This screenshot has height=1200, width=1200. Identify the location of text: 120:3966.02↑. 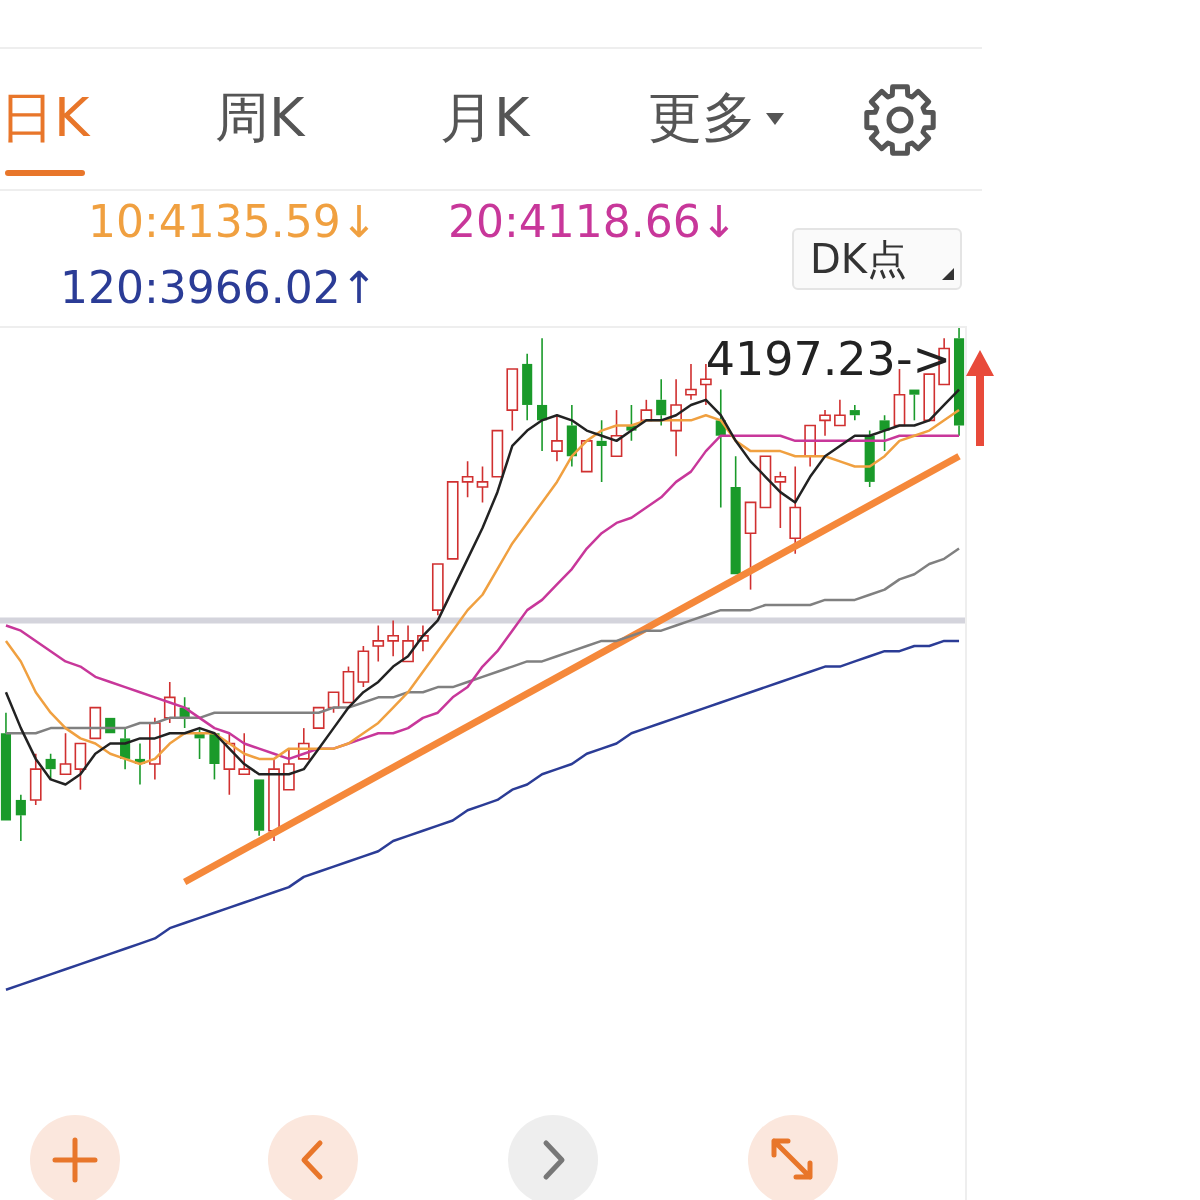
(219, 287).